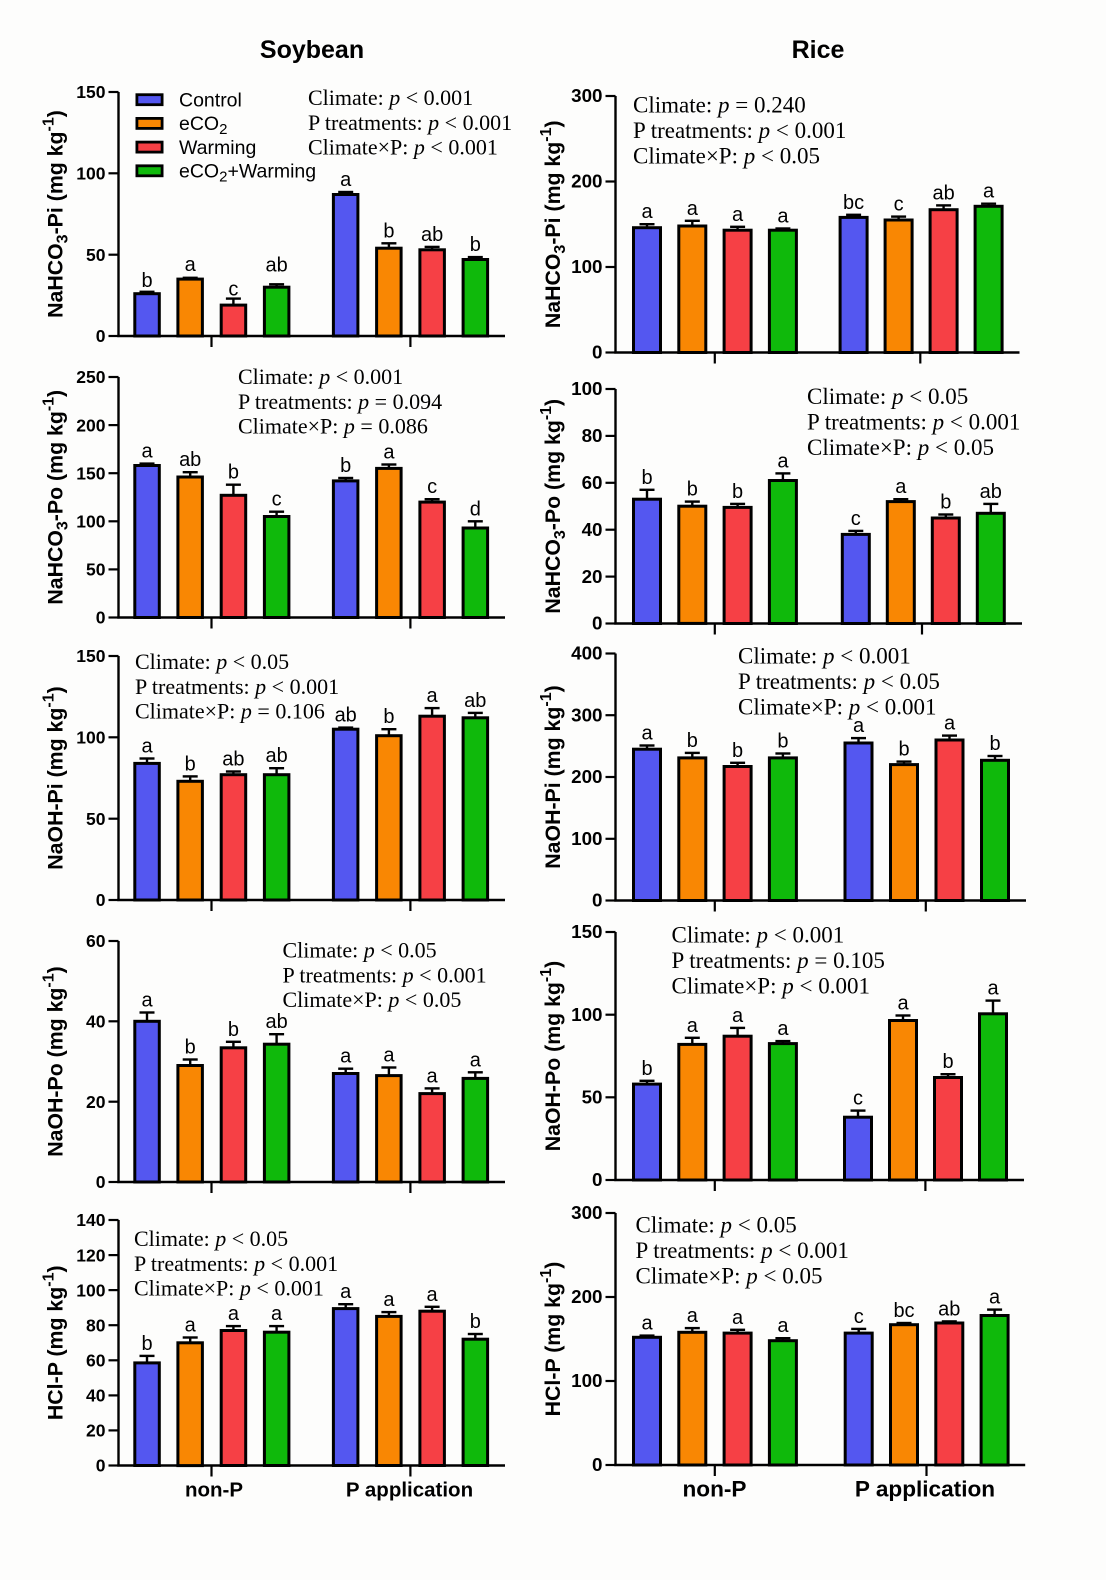 The height and width of the screenshot is (1585, 1106). Describe the element at coordinates (837, 706) in the screenshot. I see `svg-text: Climate×P: p < 0.001` at that location.